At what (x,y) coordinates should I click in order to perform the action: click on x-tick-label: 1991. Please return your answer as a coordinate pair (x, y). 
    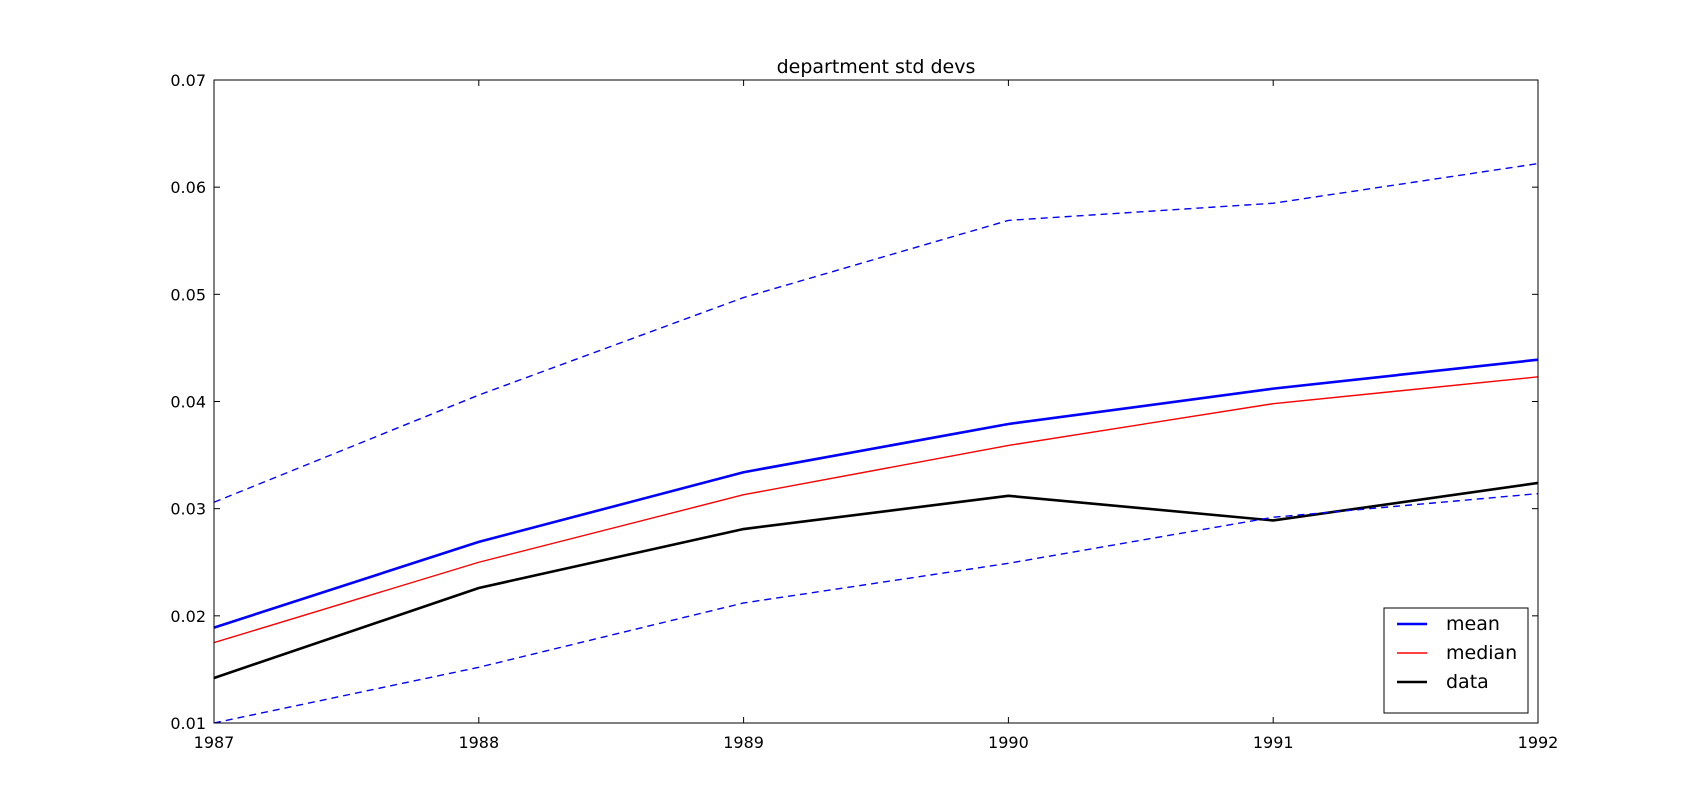
    Looking at the image, I should click on (1273, 742).